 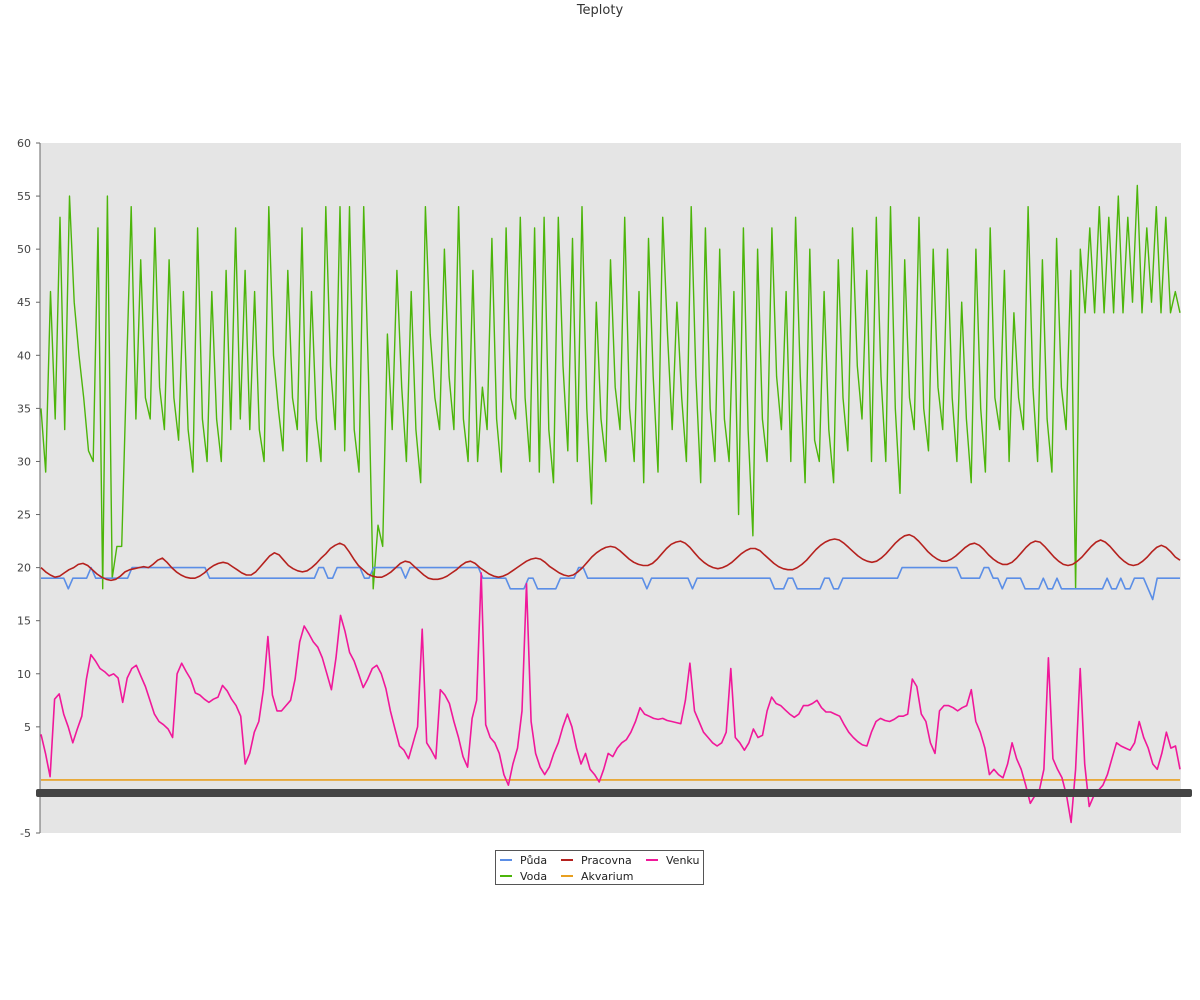 I want to click on y-tick-label: -5, so click(x=25, y=833).